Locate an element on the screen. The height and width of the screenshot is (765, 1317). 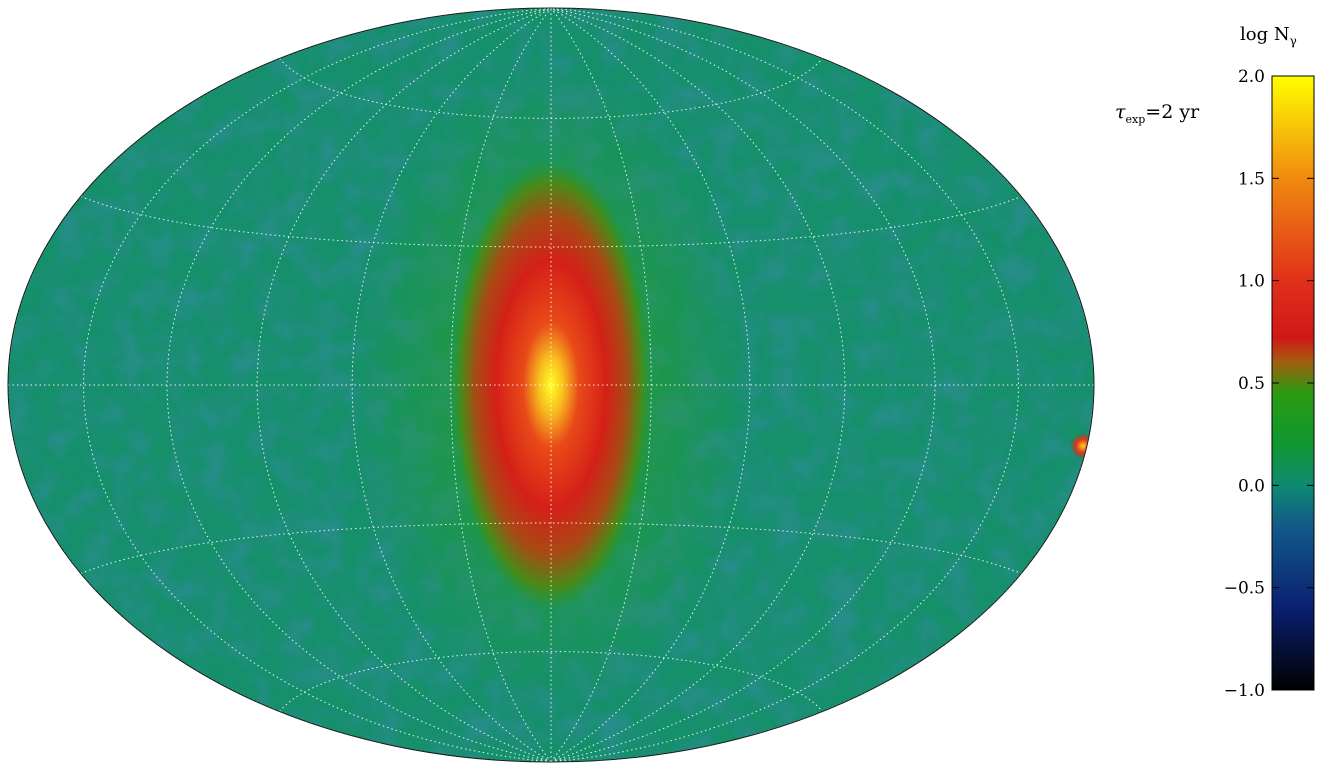
colorbar: log Nγ −1.0 −0.5 0.0 0.5 1.0 1.5 2.0 is located at coordinates (1269, 362).